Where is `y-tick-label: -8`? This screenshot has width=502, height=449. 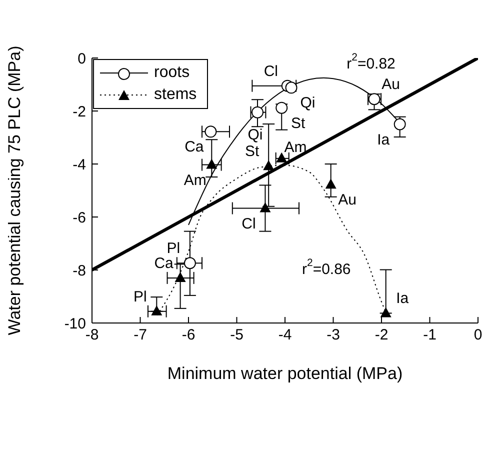 y-tick-label: -8 is located at coordinates (79, 271).